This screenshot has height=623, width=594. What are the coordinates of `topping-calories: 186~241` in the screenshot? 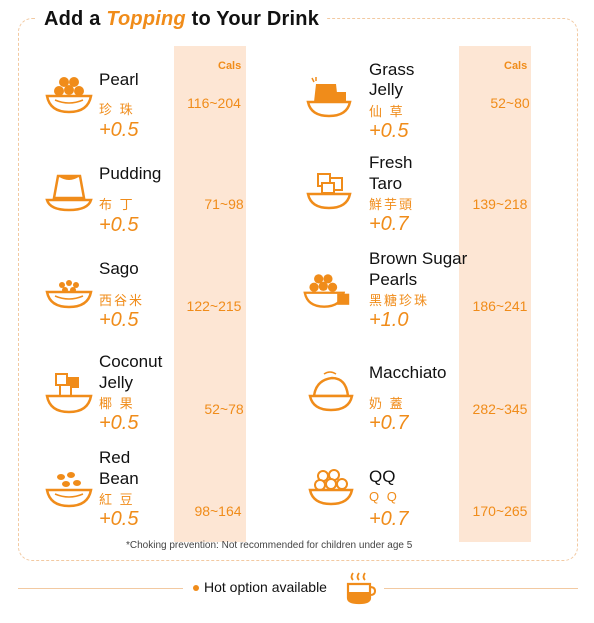 It's located at (500, 306).